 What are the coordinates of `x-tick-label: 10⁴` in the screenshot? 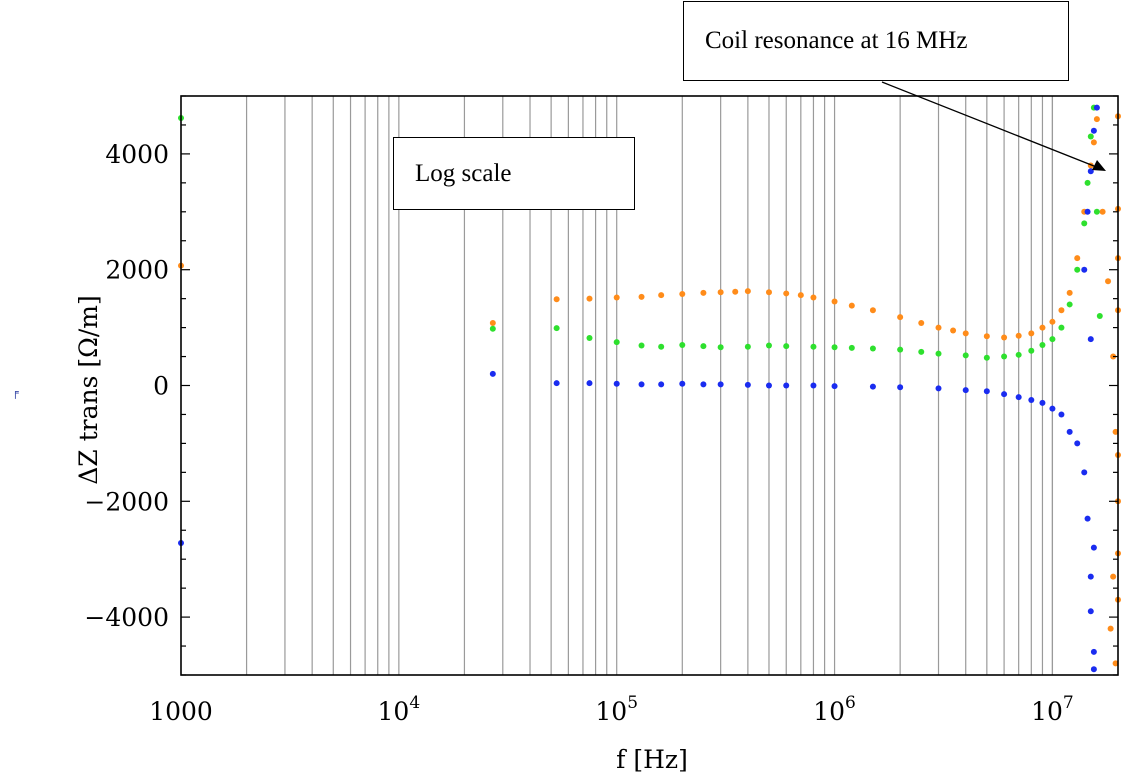 It's located at (399, 709).